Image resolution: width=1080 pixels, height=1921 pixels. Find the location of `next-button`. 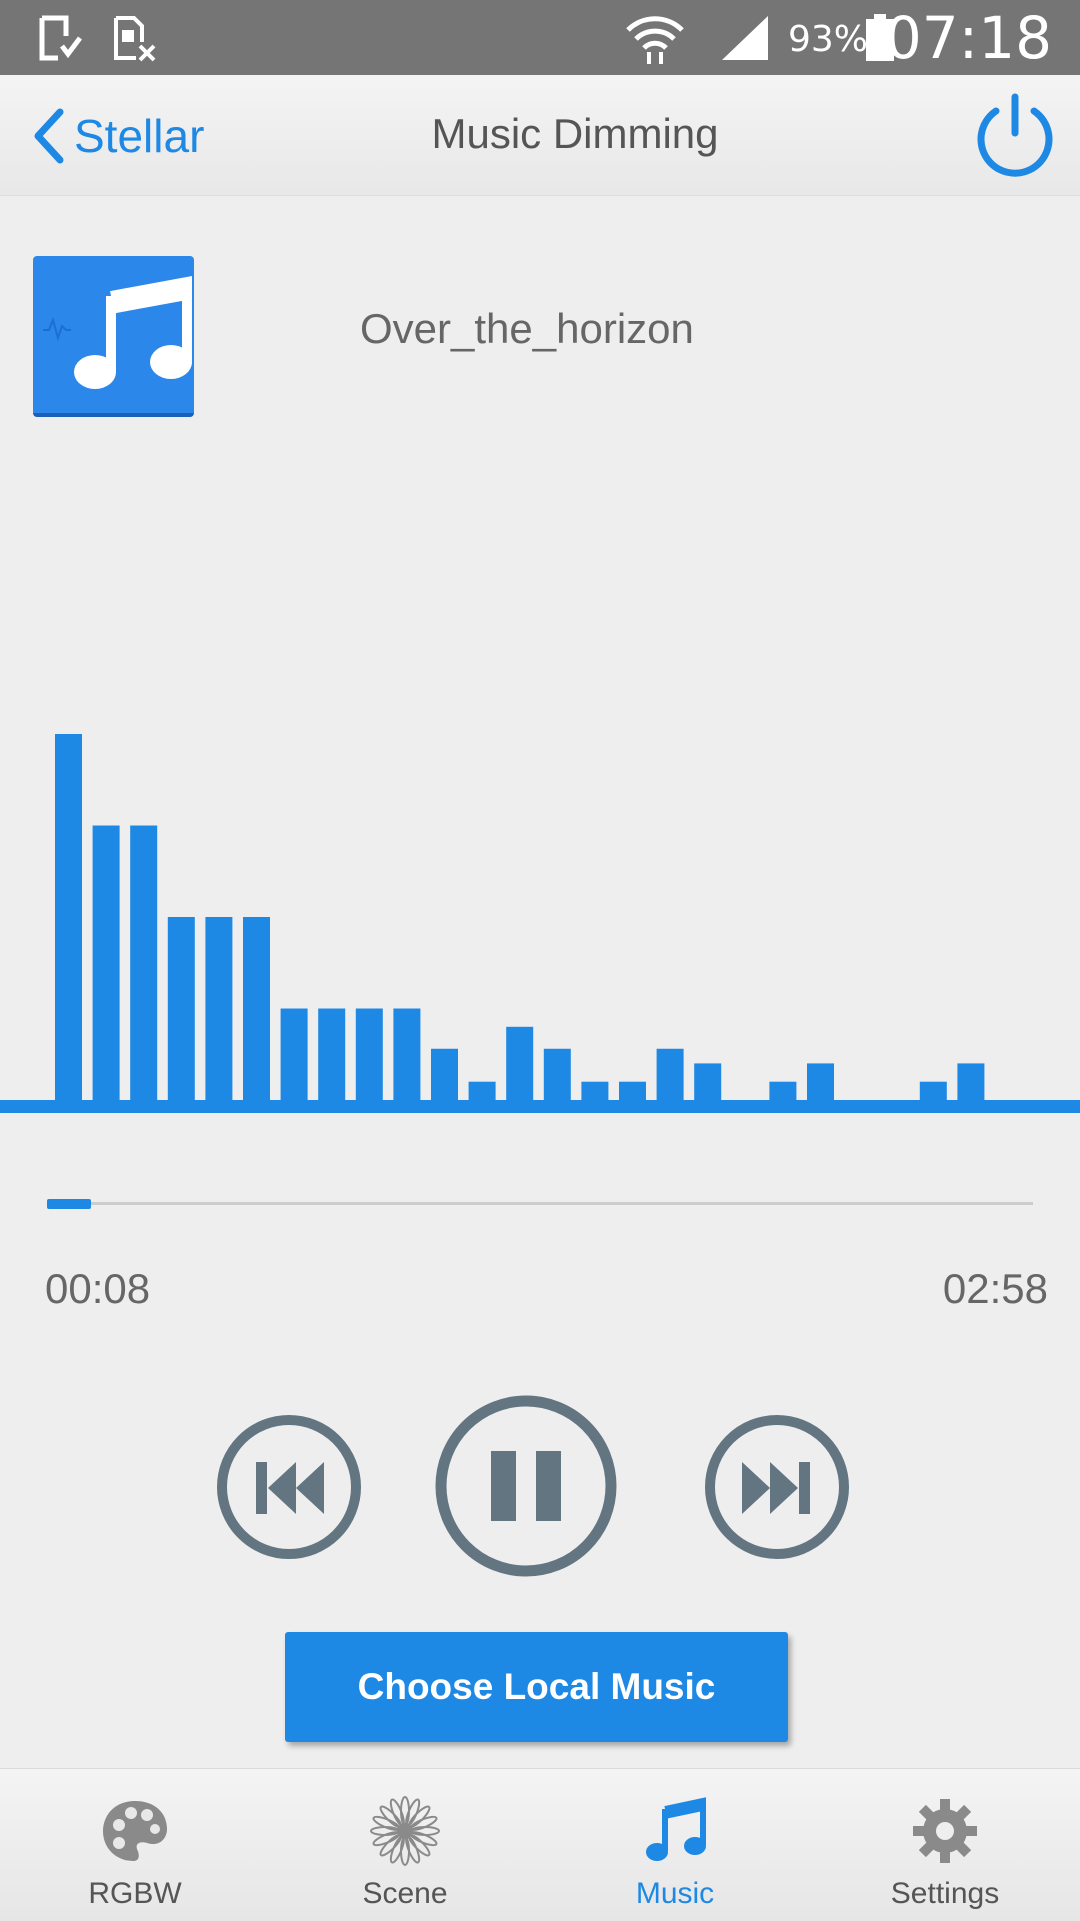

next-button is located at coordinates (777, 1487).